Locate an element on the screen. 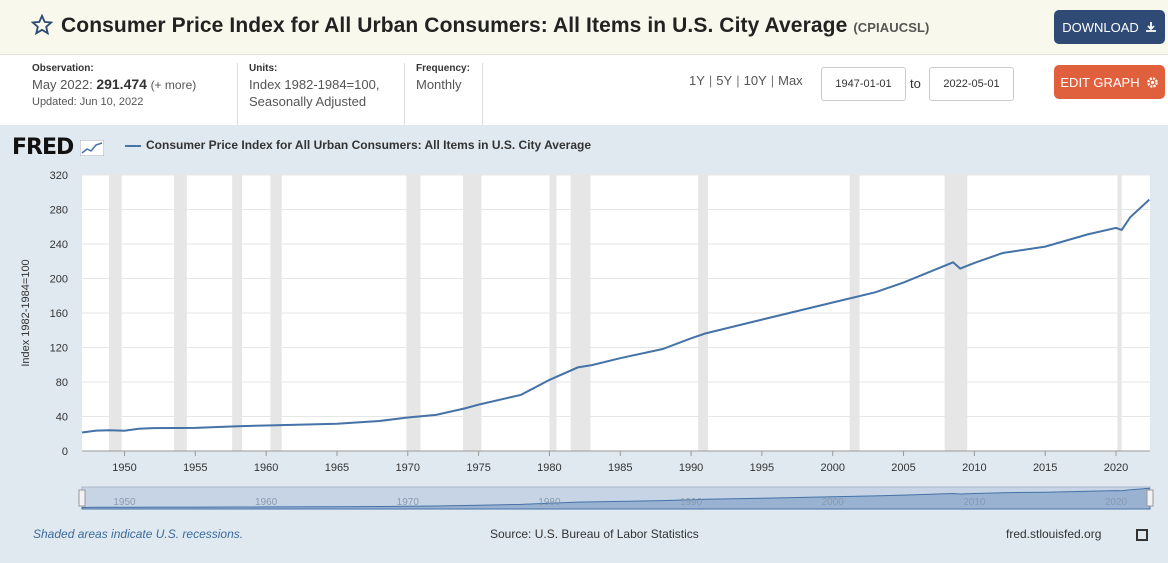 This screenshot has width=1168, height=563. observation-date: May 2022: is located at coordinates (62, 84).